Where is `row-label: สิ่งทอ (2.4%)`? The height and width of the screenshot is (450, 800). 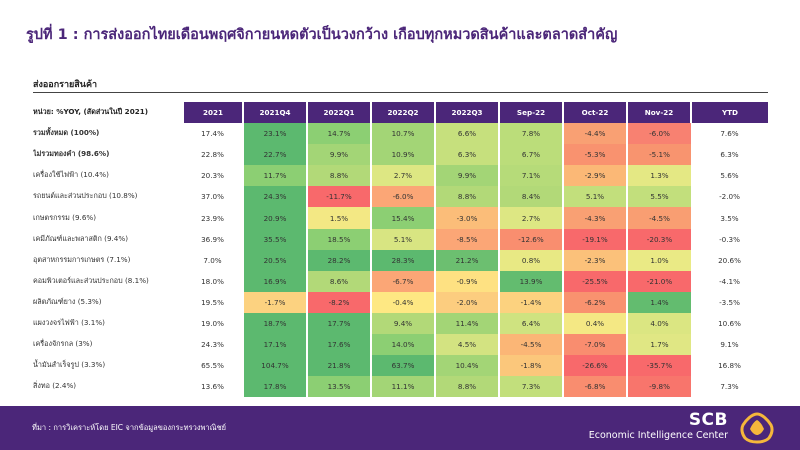
row-label: สิ่งทอ (2.4%) is located at coordinates (55, 386).